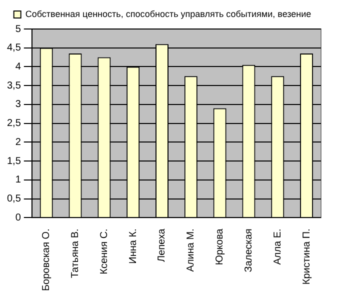 This screenshot has height=298, width=361. What do you see at coordinates (46, 260) in the screenshot?
I see `x-tick-label: Боровская О.` at bounding box center [46, 260].